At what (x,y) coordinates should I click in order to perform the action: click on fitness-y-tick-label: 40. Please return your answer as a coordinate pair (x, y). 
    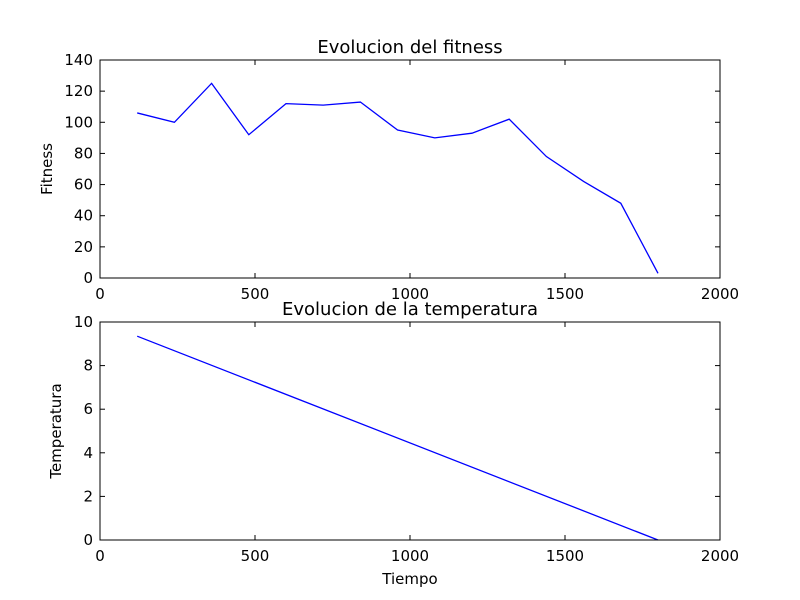
    Looking at the image, I should click on (83, 216).